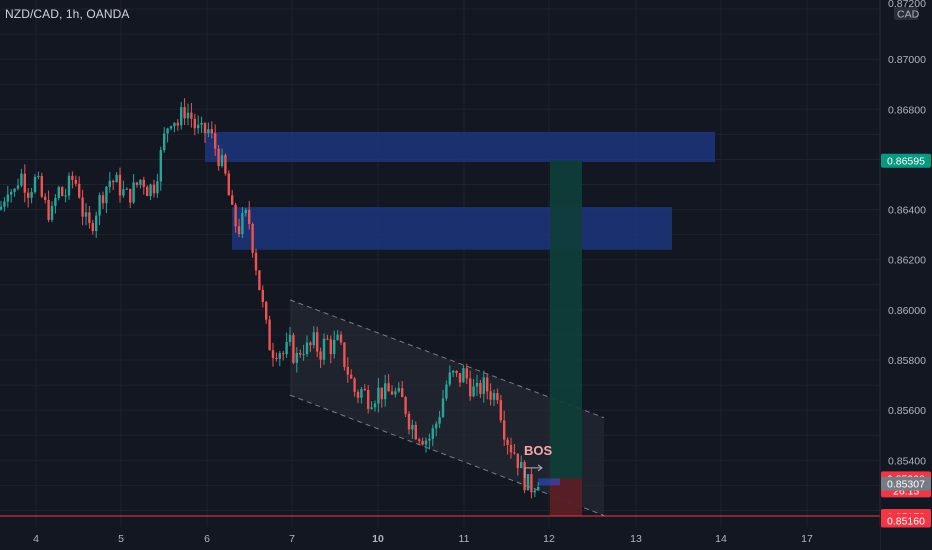  Describe the element at coordinates (292, 539) in the screenshot. I see `time-tick-label: 7` at that location.